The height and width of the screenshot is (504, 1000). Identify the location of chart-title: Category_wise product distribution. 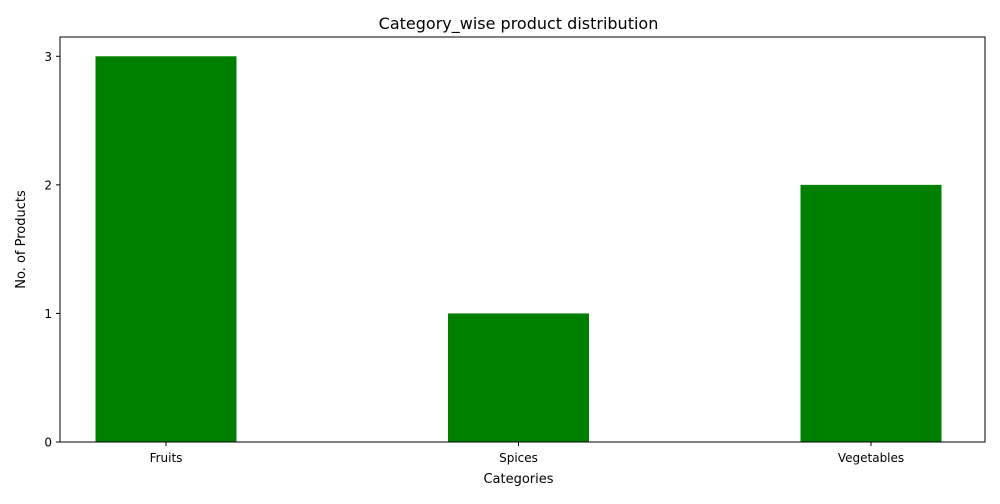
(519, 24).